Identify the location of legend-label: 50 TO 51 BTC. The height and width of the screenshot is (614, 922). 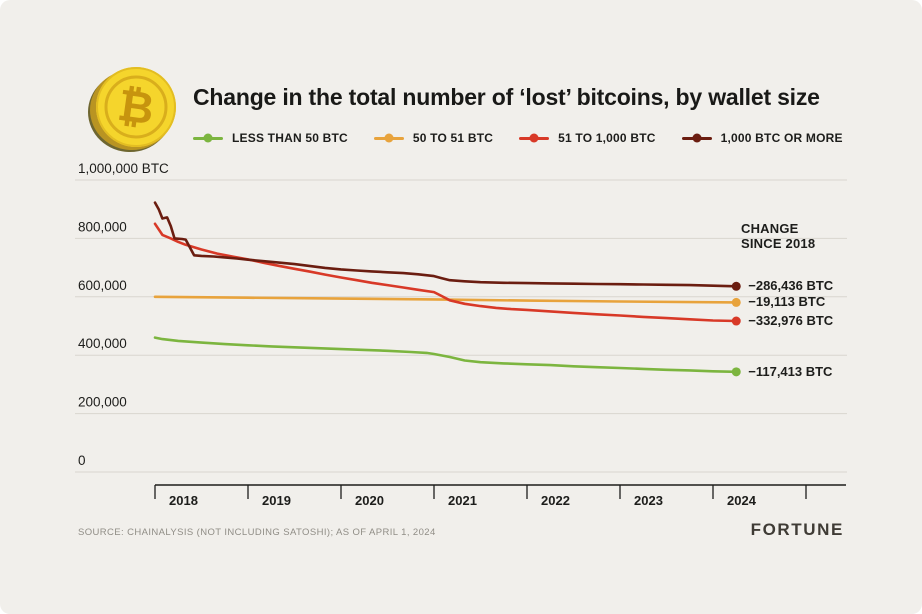
(453, 138).